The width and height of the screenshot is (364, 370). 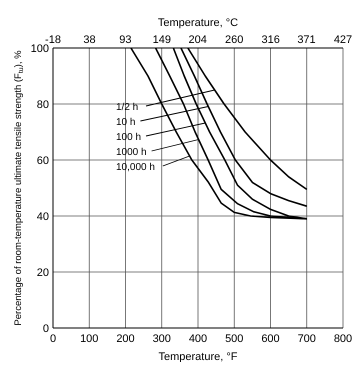 I want to click on x-tick-label: 500, so click(x=234, y=338).